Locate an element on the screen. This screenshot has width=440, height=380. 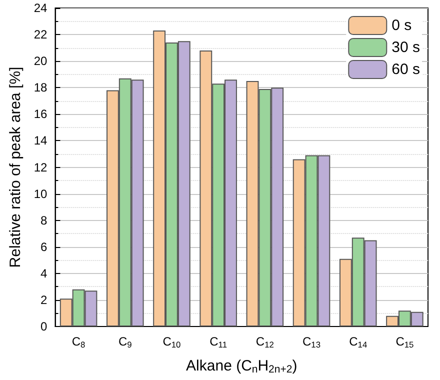
y-tick-label: 24 is located at coordinates (41, 8).